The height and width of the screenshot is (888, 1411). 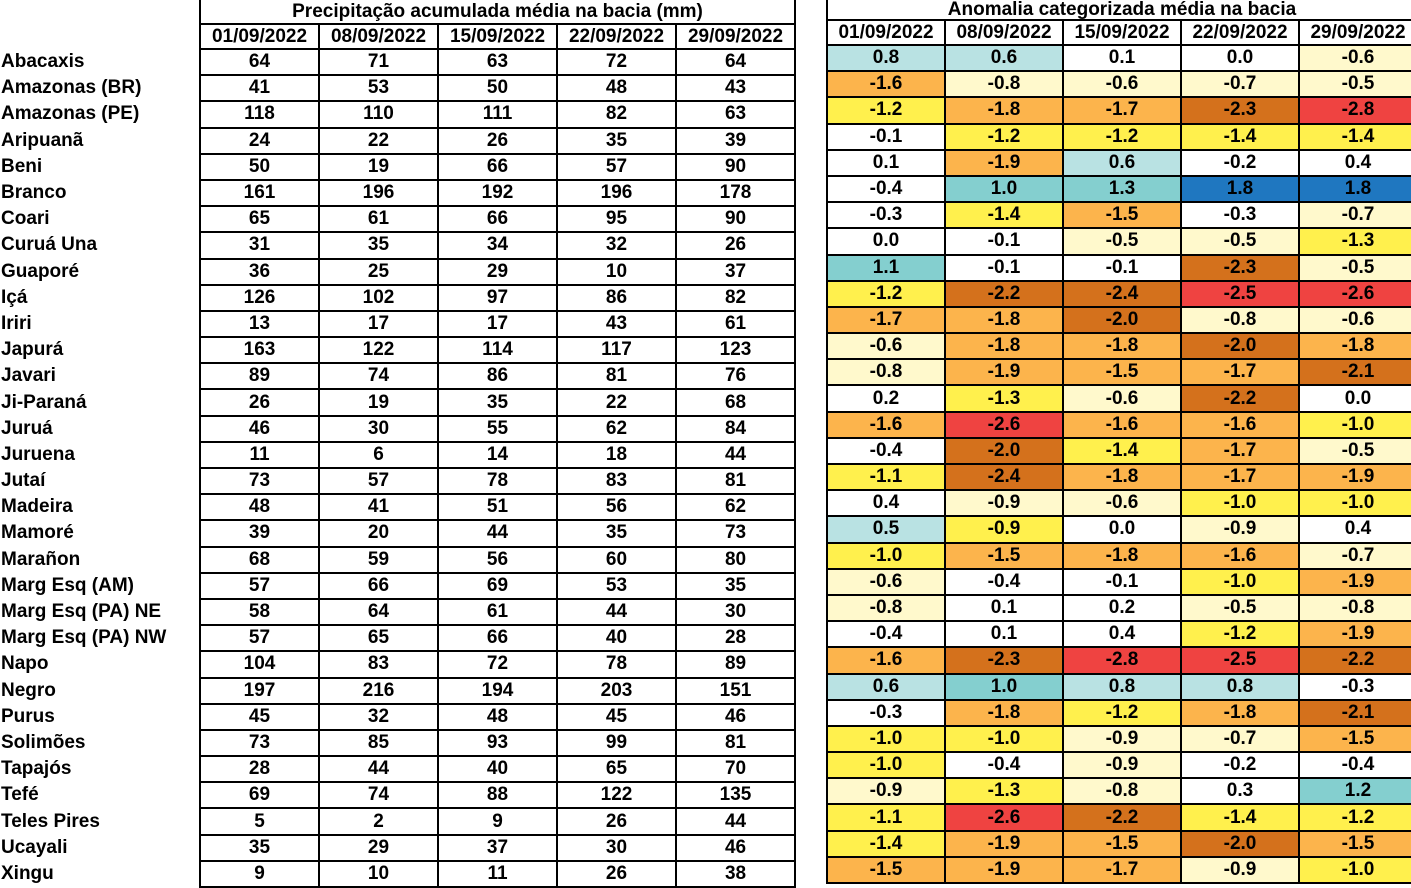 I want to click on precip-value-cell: 37, so click(x=497, y=847).